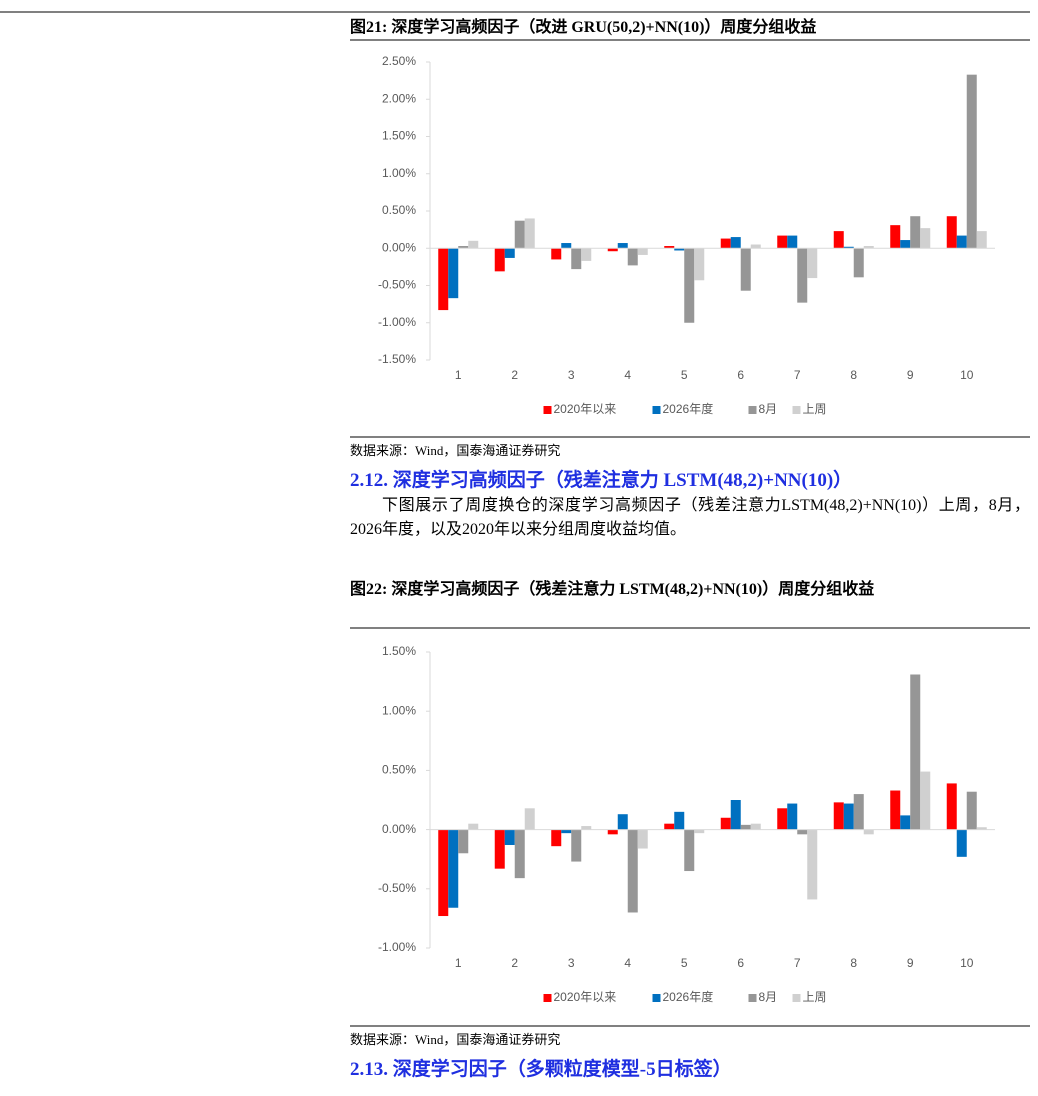 The width and height of the screenshot is (1038, 1096). What do you see at coordinates (455, 1039) in the screenshot?
I see `source: 数据来源：Wind，国泰海通证券研究` at bounding box center [455, 1039].